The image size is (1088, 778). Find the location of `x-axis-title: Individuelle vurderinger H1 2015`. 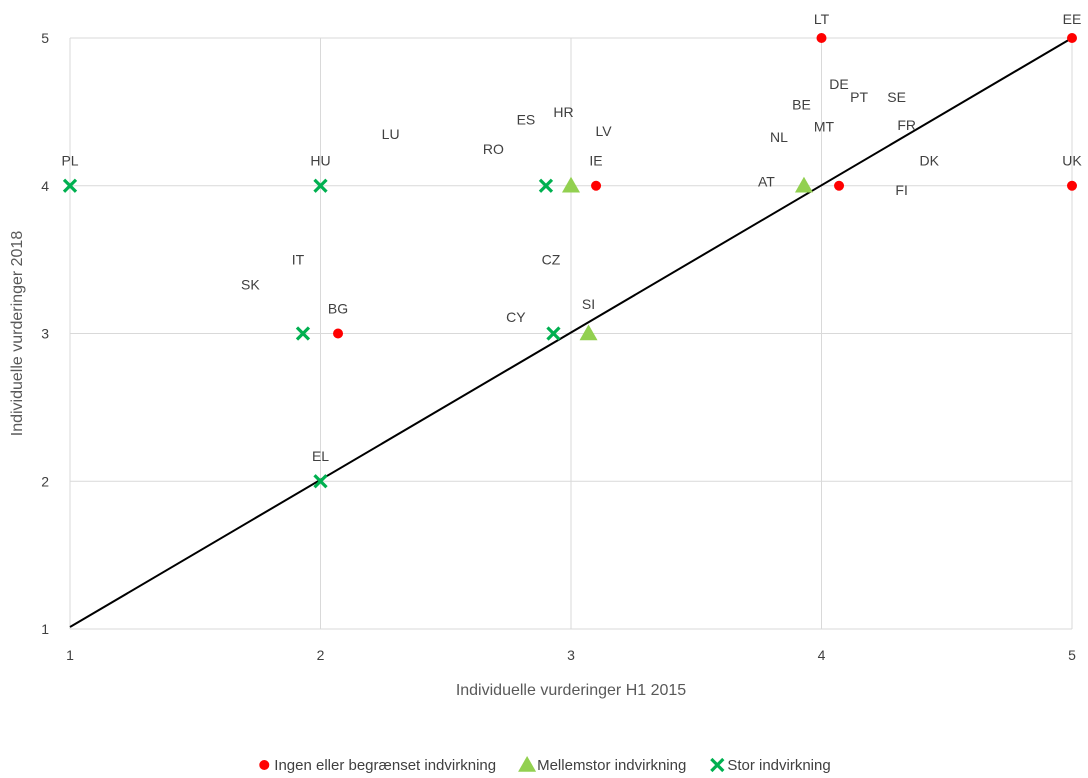

x-axis-title: Individuelle vurderinger H1 2015 is located at coordinates (571, 690).